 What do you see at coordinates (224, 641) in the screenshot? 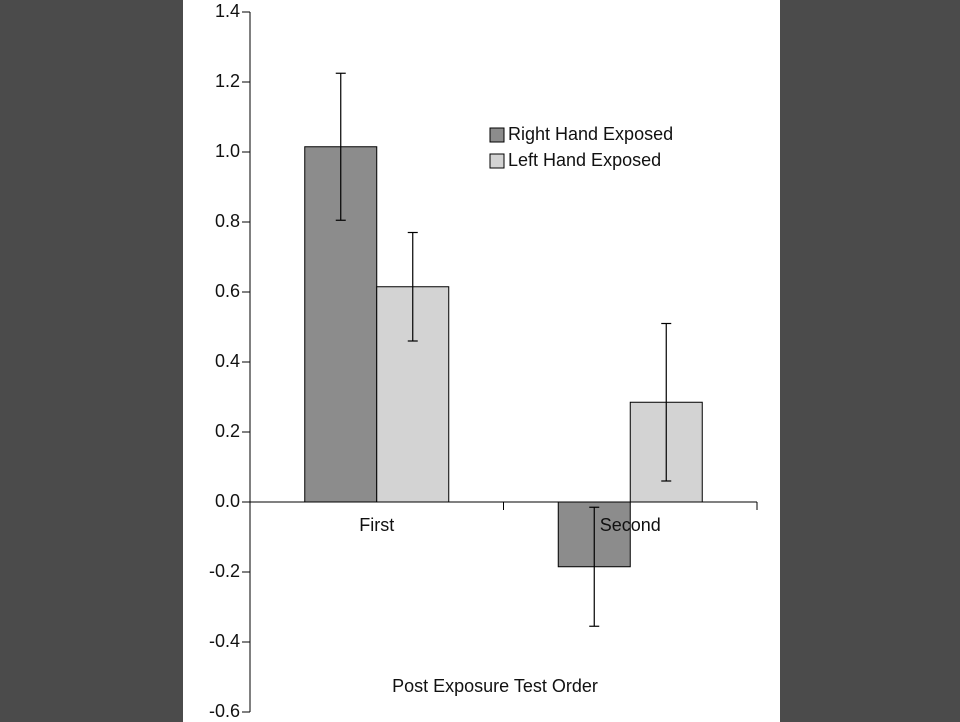
I see `y-tick-label: -0.4` at bounding box center [224, 641].